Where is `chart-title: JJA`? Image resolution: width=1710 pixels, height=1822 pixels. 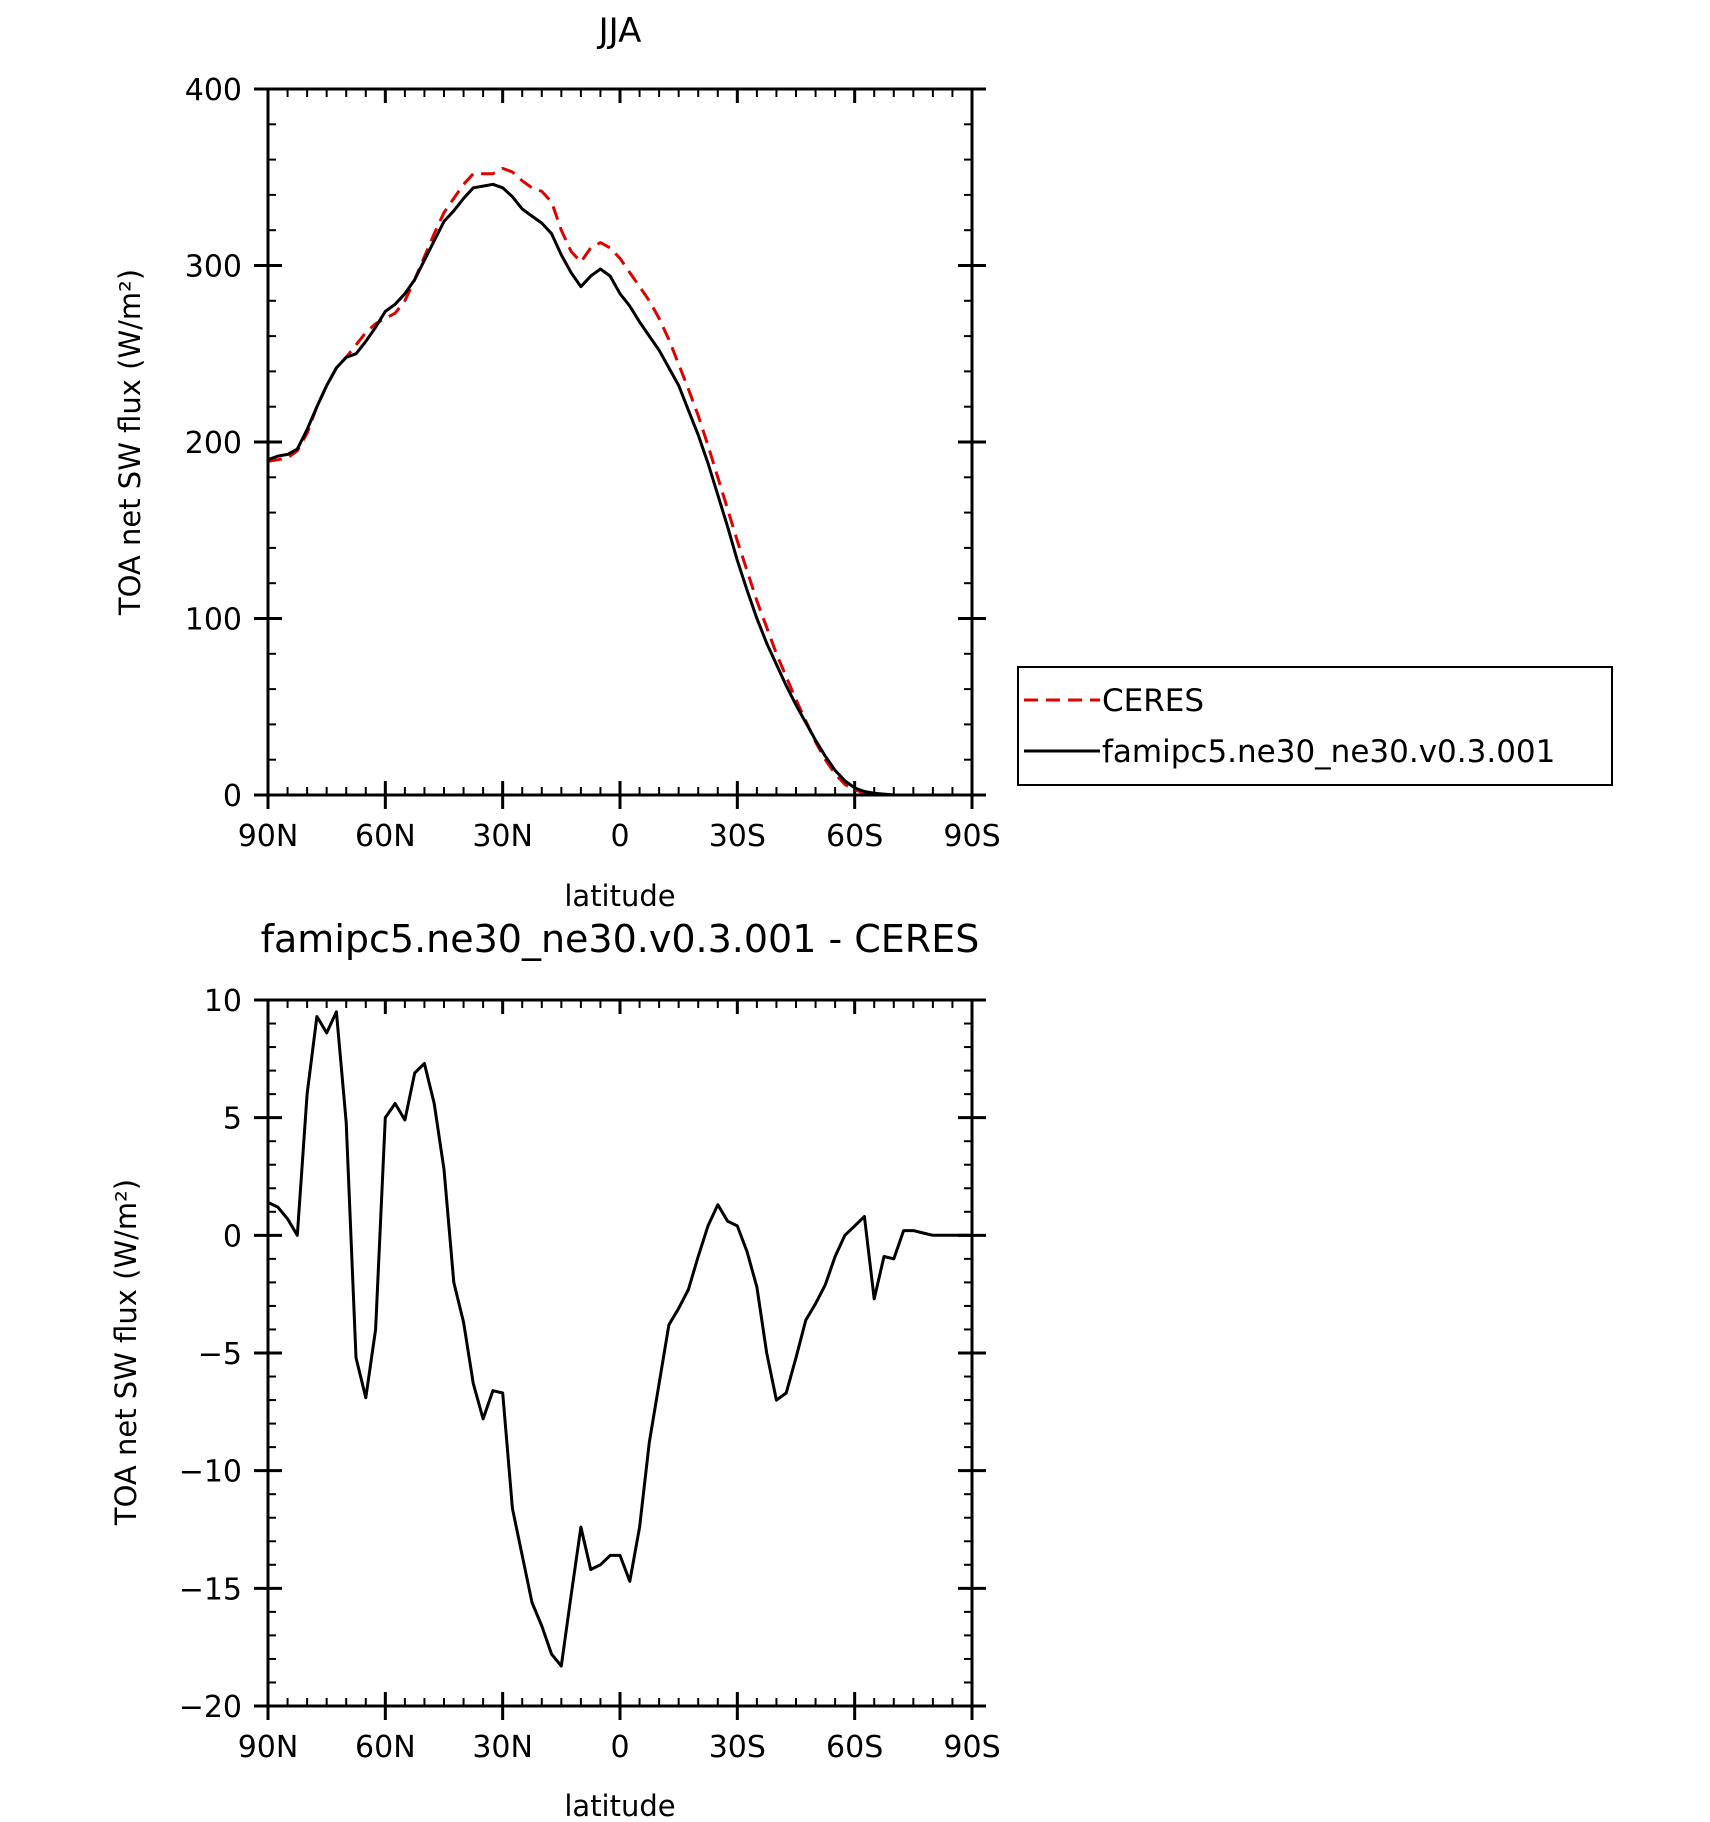
chart-title: JJA is located at coordinates (619, 31).